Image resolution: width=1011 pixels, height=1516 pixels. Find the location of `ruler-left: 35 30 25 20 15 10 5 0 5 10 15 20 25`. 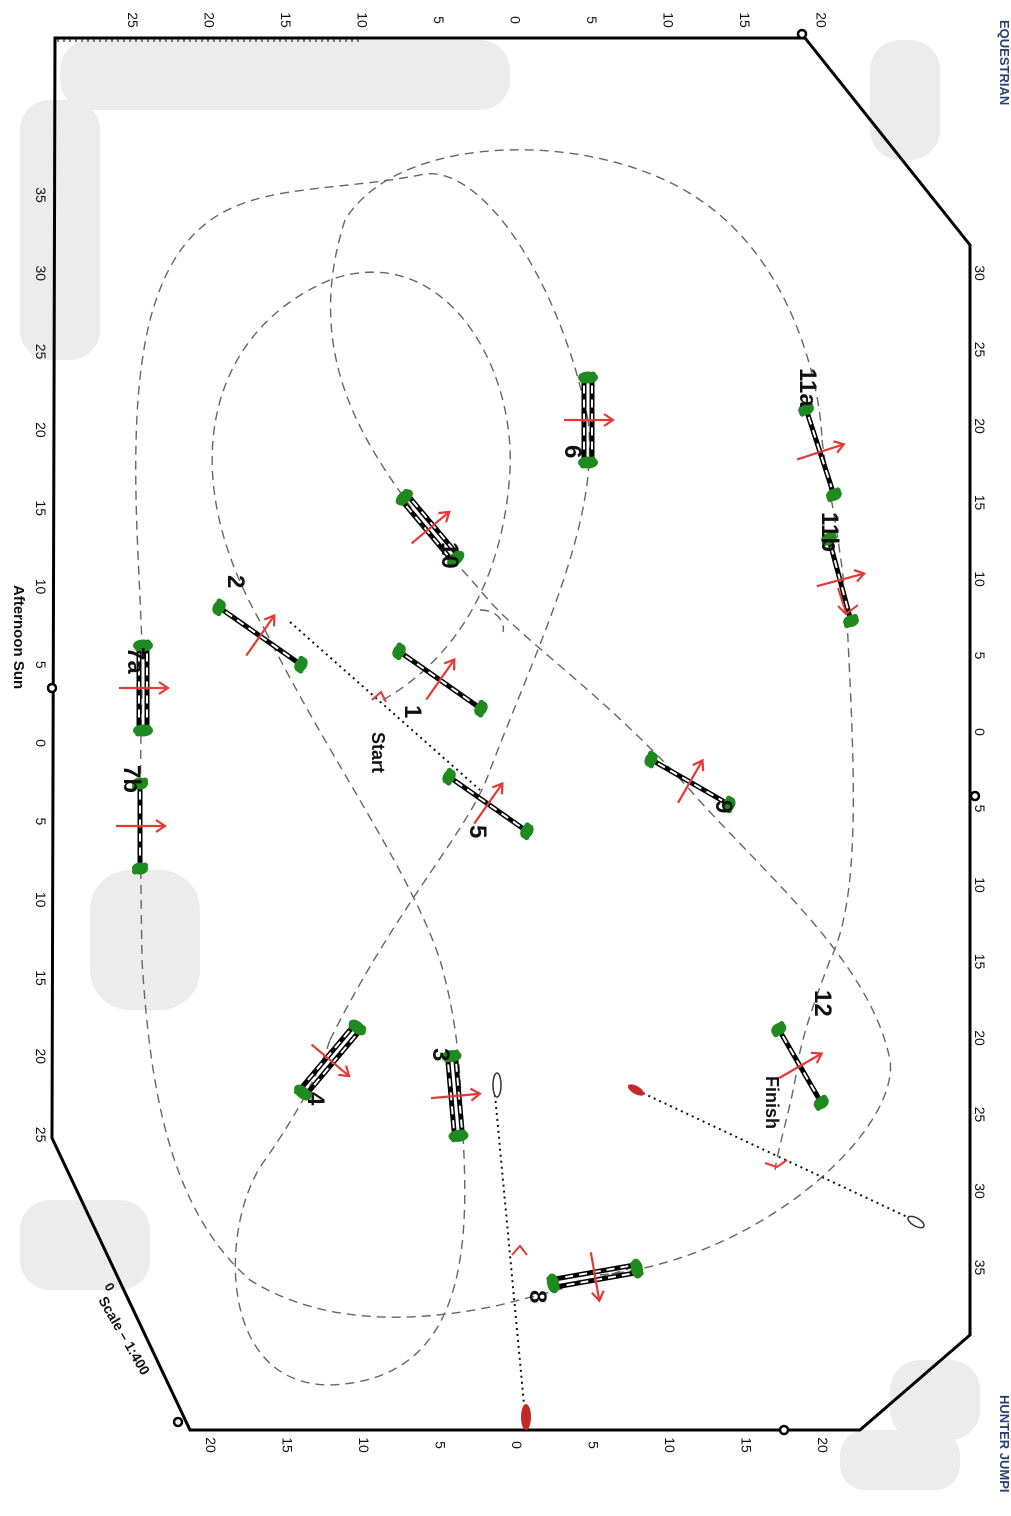

ruler-left: 35 30 25 20 15 10 5 0 5 10 15 20 25 is located at coordinates (41, 664).